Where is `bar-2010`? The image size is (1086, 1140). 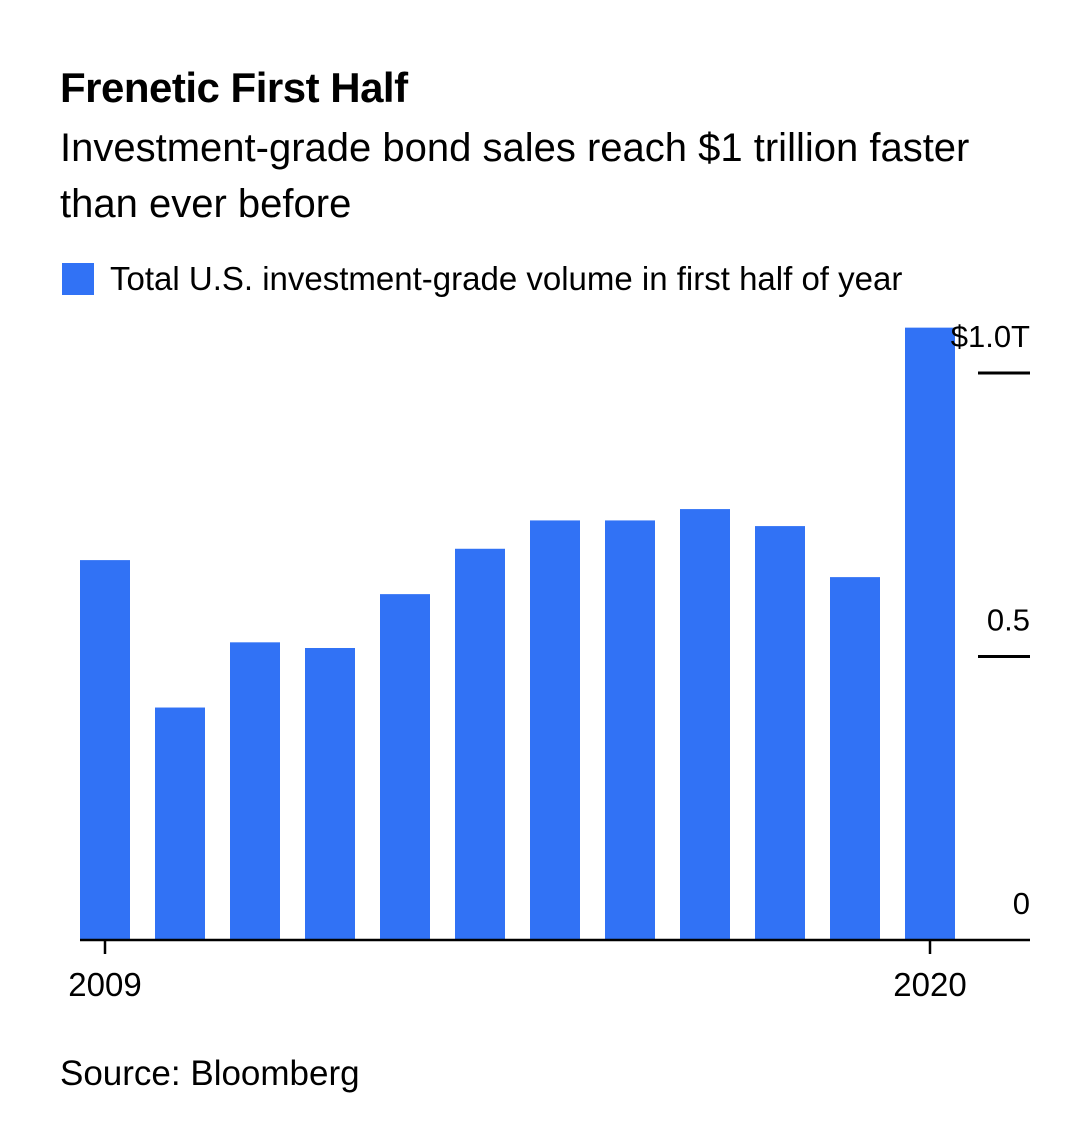 bar-2010 is located at coordinates (180, 823).